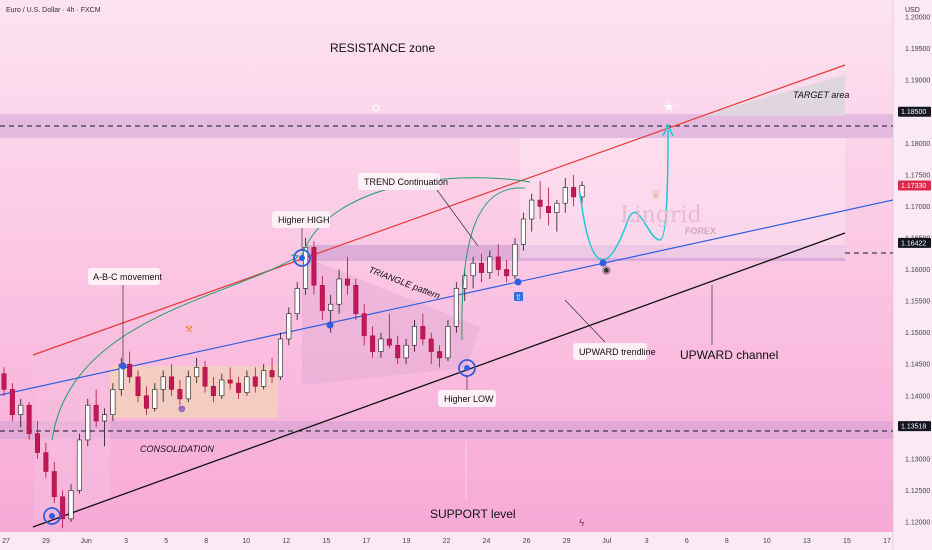 This screenshot has height=550, width=932. Describe the element at coordinates (585, 321) in the screenshot. I see `trendline-pointer` at that location.